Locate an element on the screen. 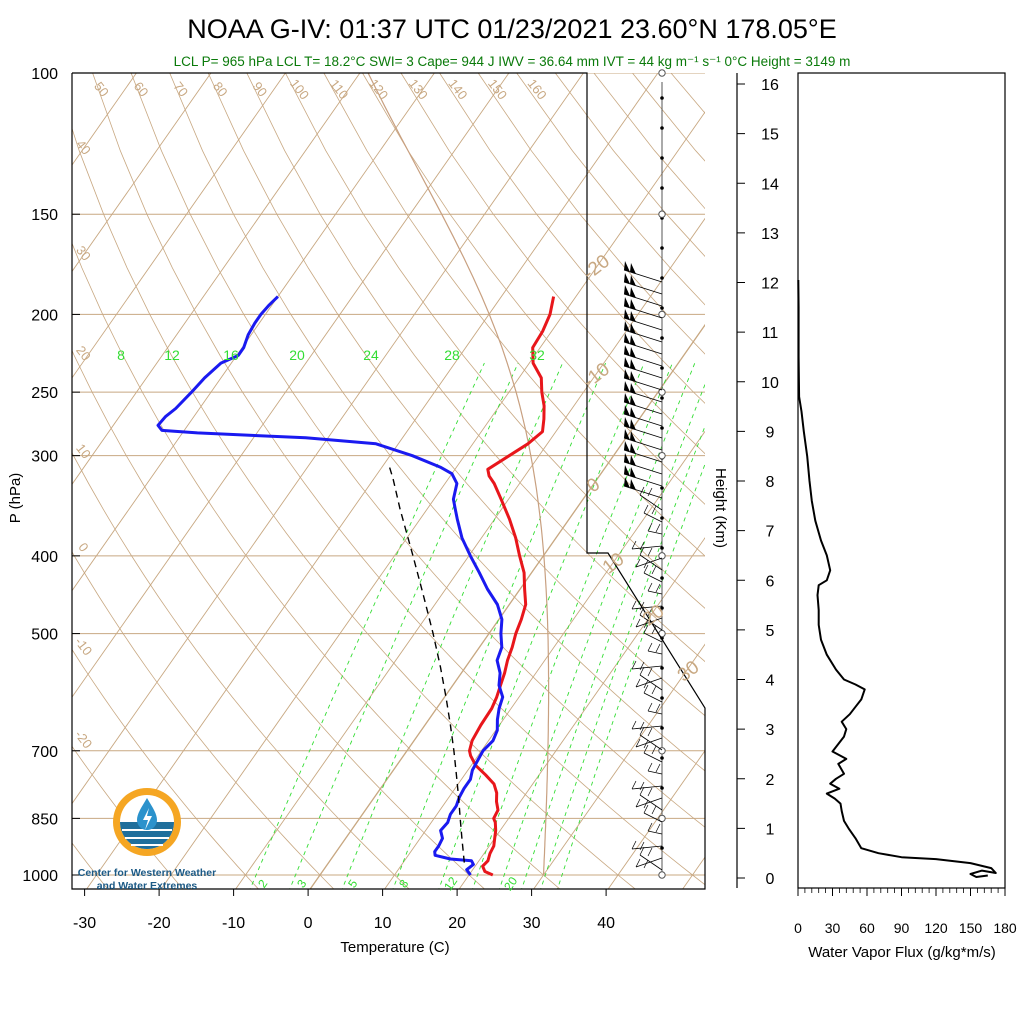 The height and width of the screenshot is (1024, 1024). dry-adiabat-left-label: 0 is located at coordinates (83, 547).